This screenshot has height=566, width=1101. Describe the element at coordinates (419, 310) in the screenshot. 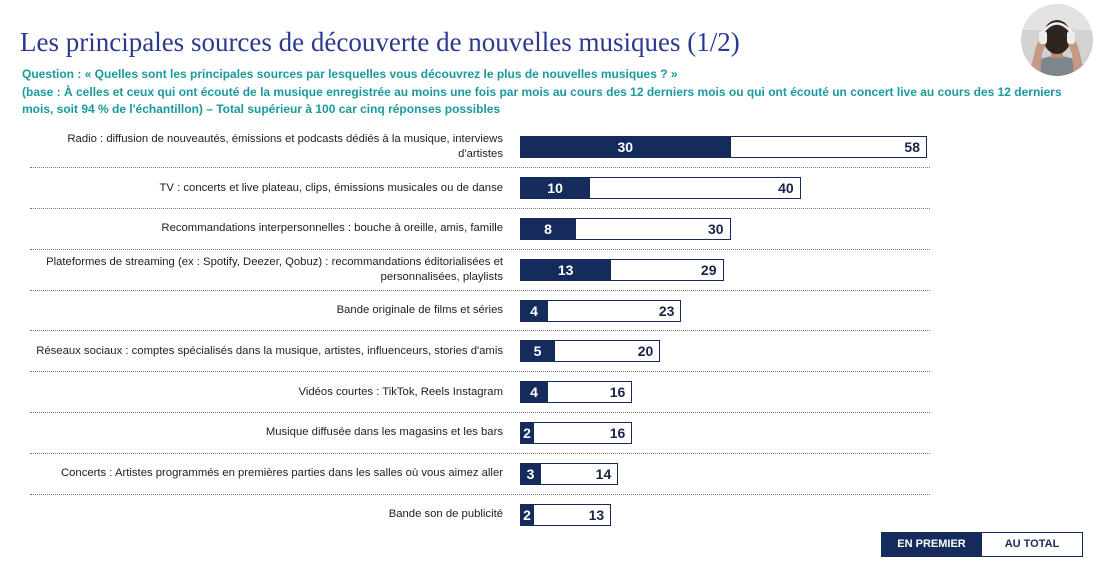

I see `category-label: Bande originale de films et séries` at that location.